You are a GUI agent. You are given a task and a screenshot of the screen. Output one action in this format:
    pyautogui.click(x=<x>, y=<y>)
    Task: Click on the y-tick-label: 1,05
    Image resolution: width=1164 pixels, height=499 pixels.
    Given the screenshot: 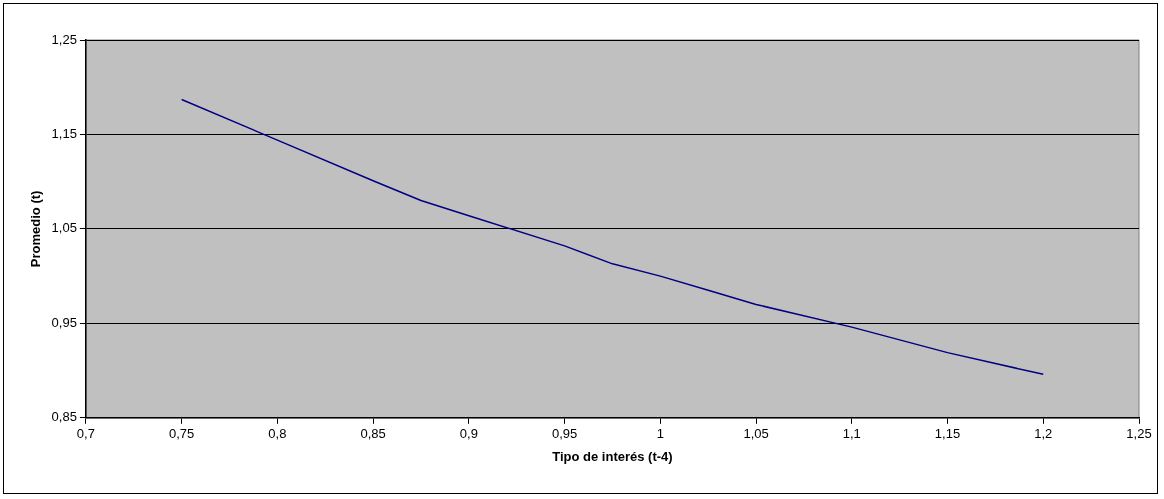 What is the action you would take?
    pyautogui.click(x=64, y=228)
    